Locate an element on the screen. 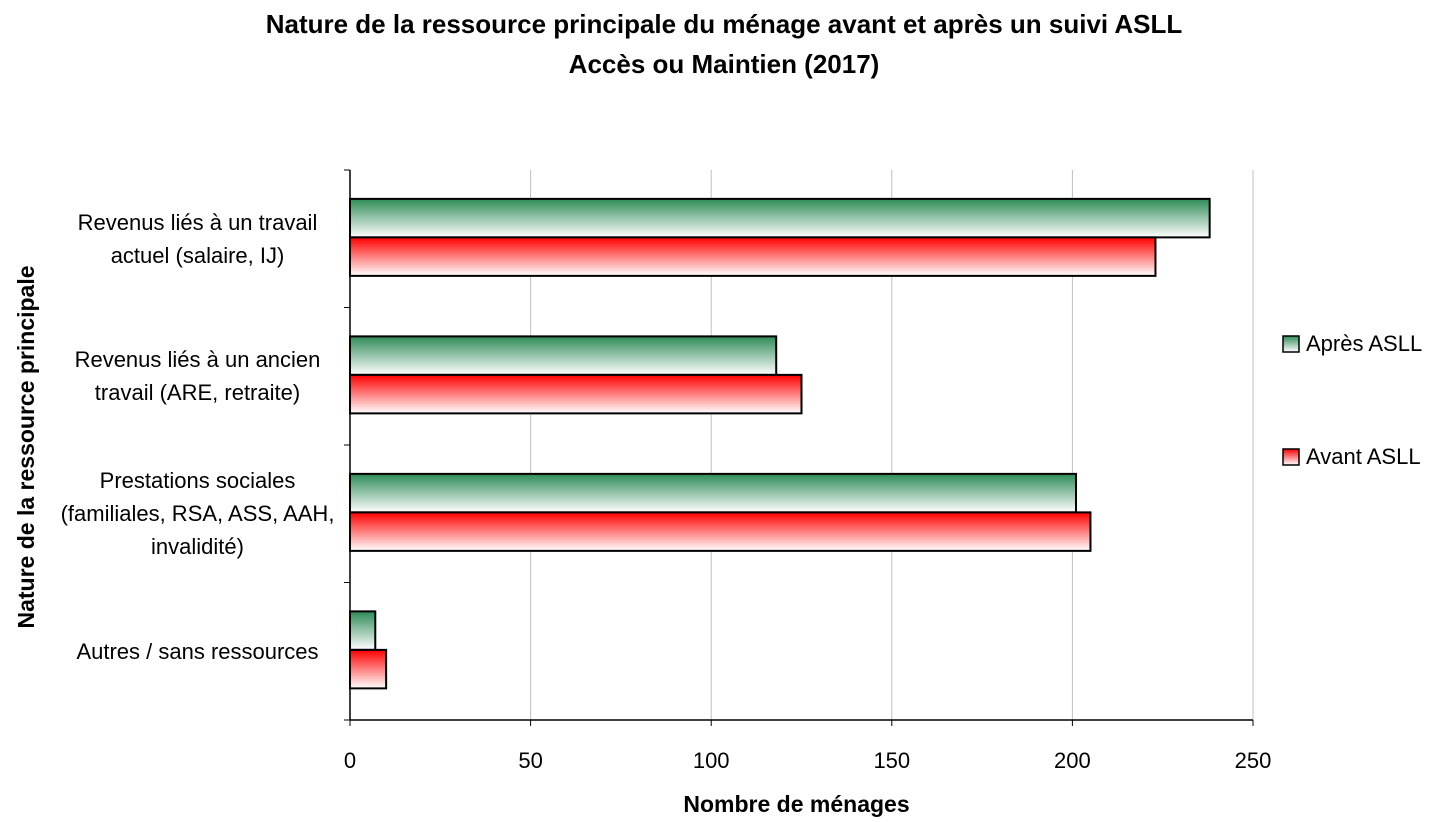 The height and width of the screenshot is (822, 1448). legend-label: Avant ASLL is located at coordinates (1363, 456).